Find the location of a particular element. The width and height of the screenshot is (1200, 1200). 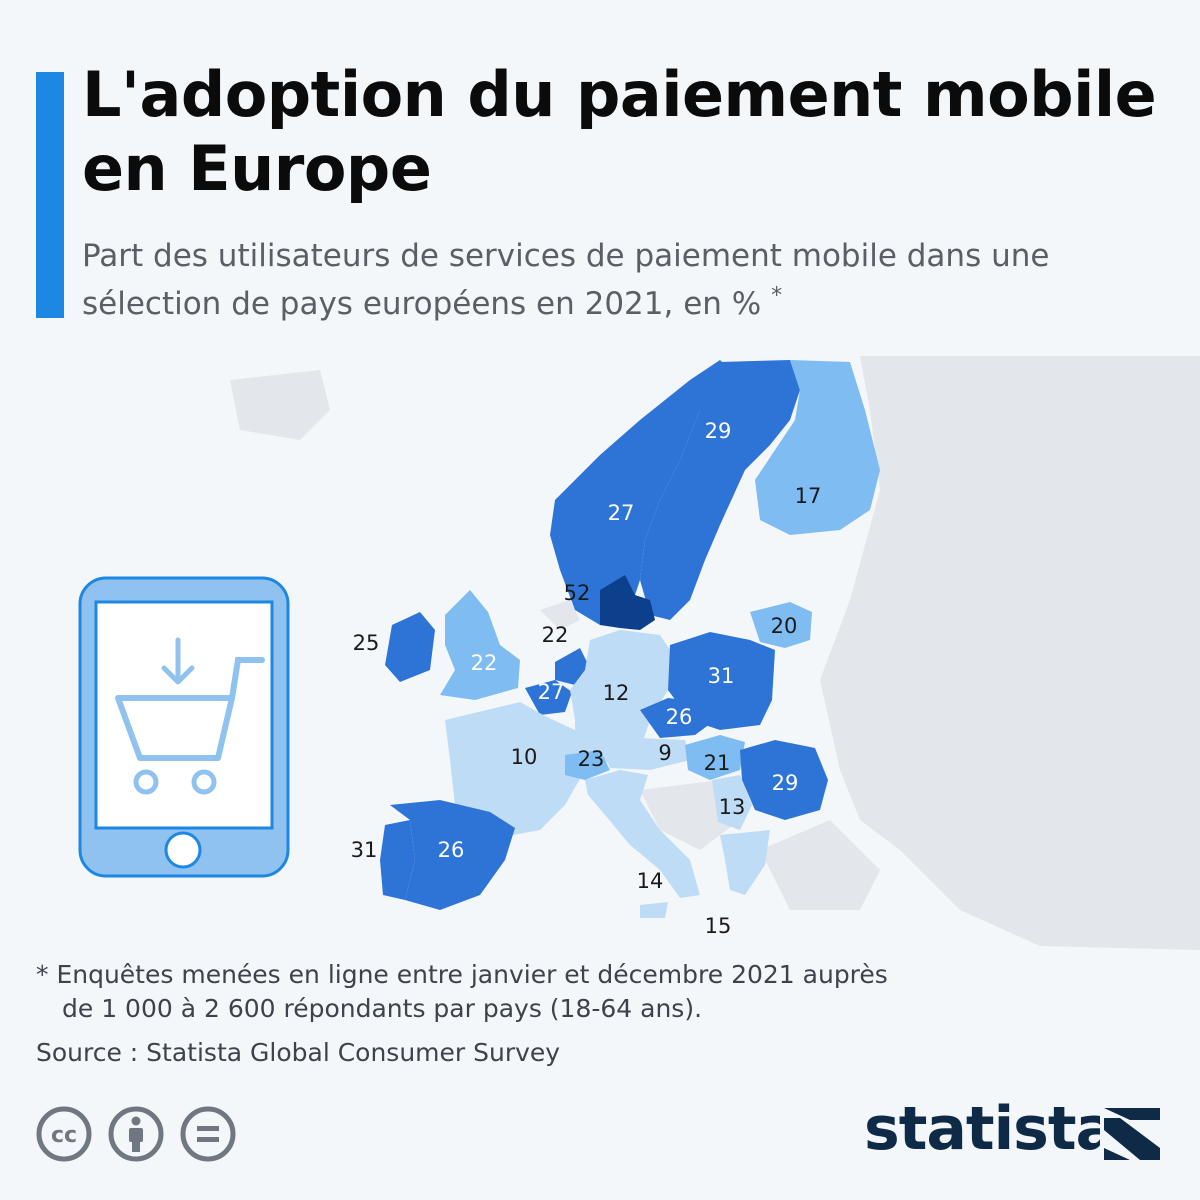

country-DK is located at coordinates (627, 602).